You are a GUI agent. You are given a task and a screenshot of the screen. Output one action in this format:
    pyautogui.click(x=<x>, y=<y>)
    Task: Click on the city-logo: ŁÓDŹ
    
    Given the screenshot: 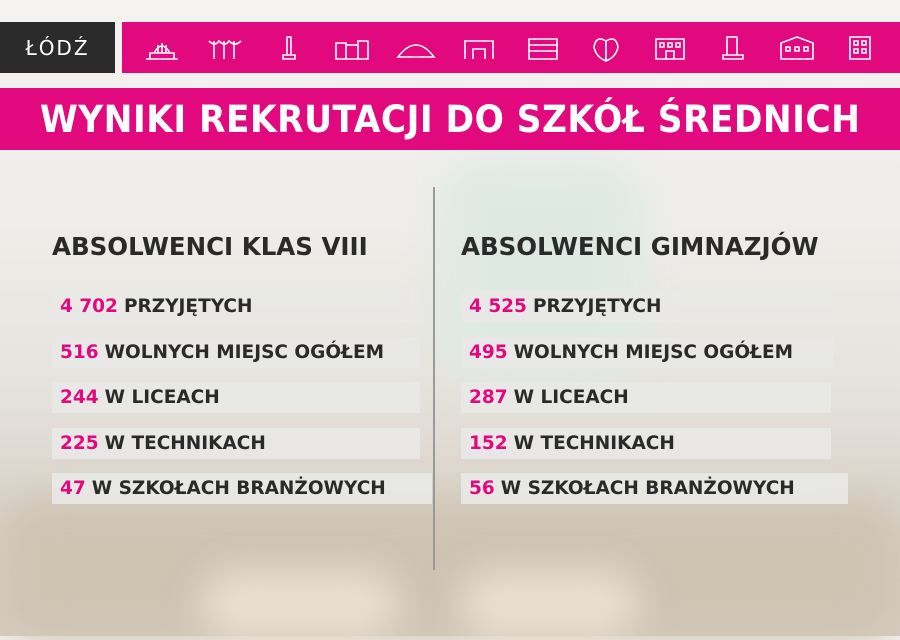 What is the action you would take?
    pyautogui.click(x=57, y=47)
    